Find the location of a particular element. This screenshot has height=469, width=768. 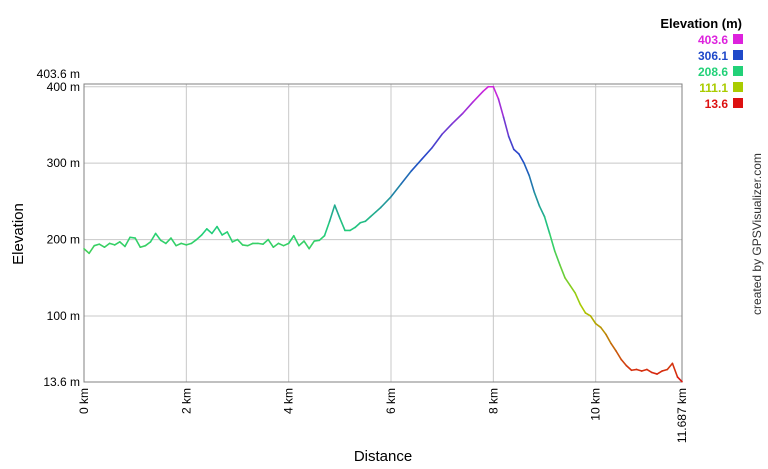

x-tick-label: 4 km is located at coordinates (289, 401).